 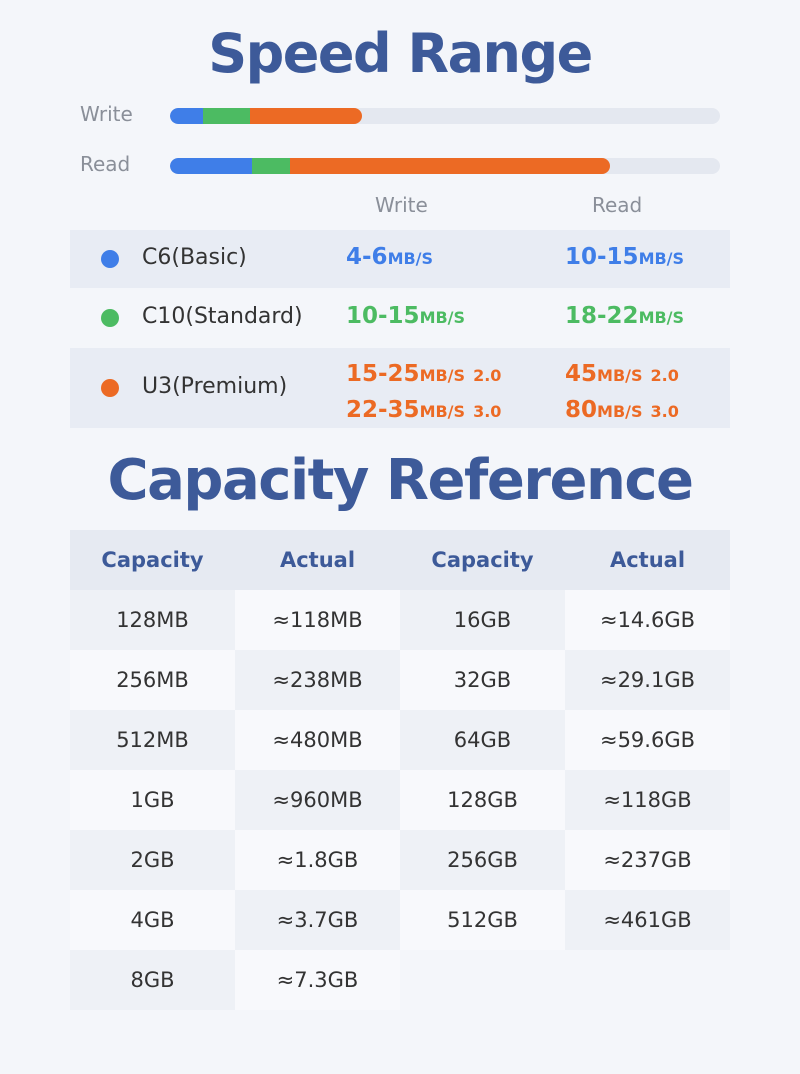 What do you see at coordinates (367, 257) in the screenshot?
I see `speed-range: 4-6` at bounding box center [367, 257].